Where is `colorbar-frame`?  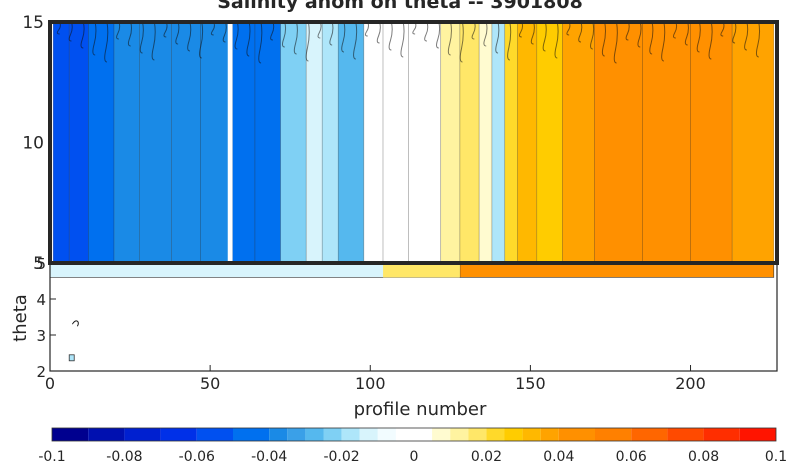
colorbar-frame is located at coordinates (414, 434).